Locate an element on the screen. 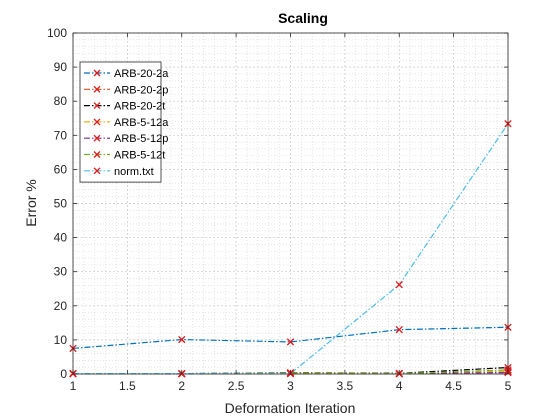  x-tick-label: 1.5 is located at coordinates (127, 386).